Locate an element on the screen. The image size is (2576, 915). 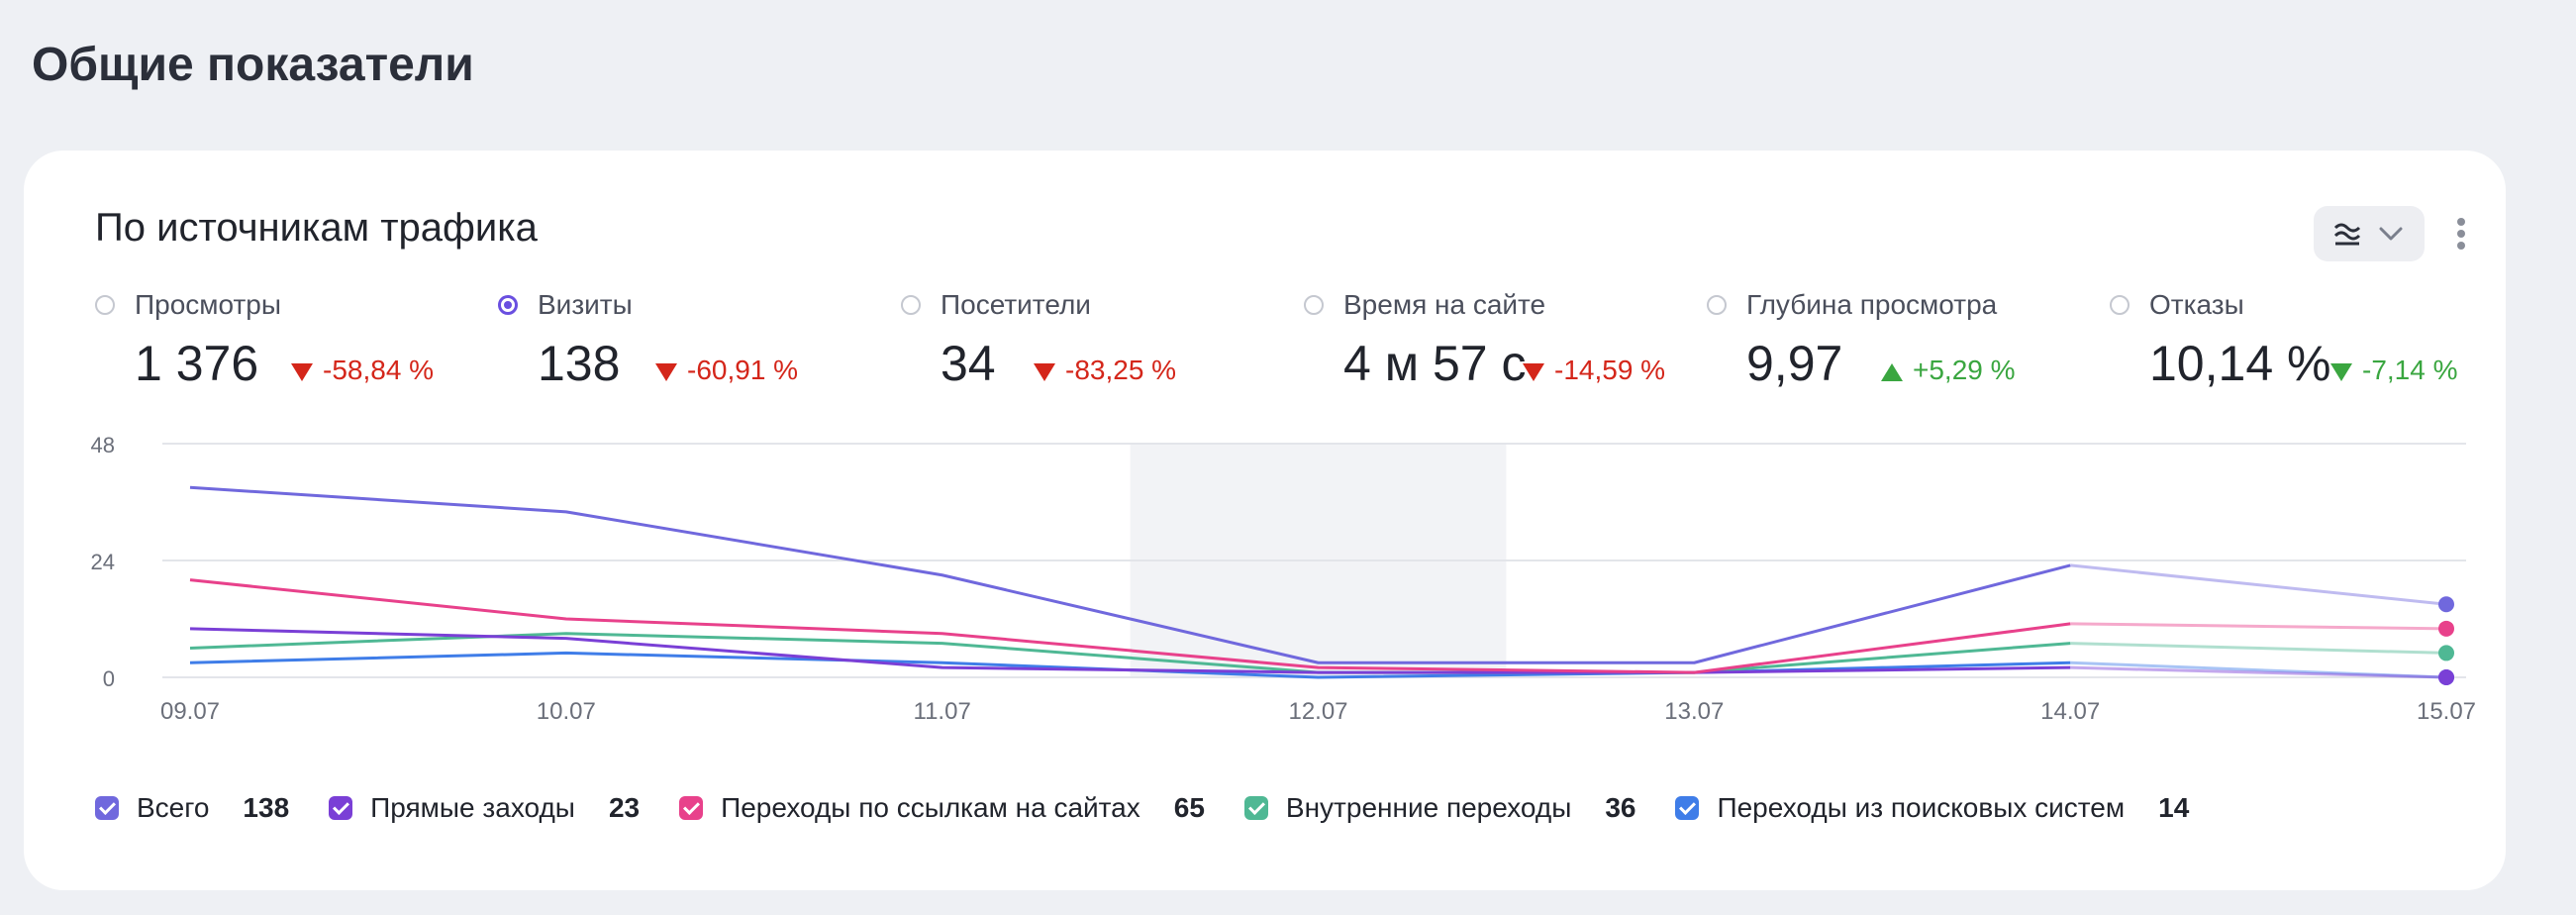
metric-label: Глубина просмотра is located at coordinates (1872, 305).